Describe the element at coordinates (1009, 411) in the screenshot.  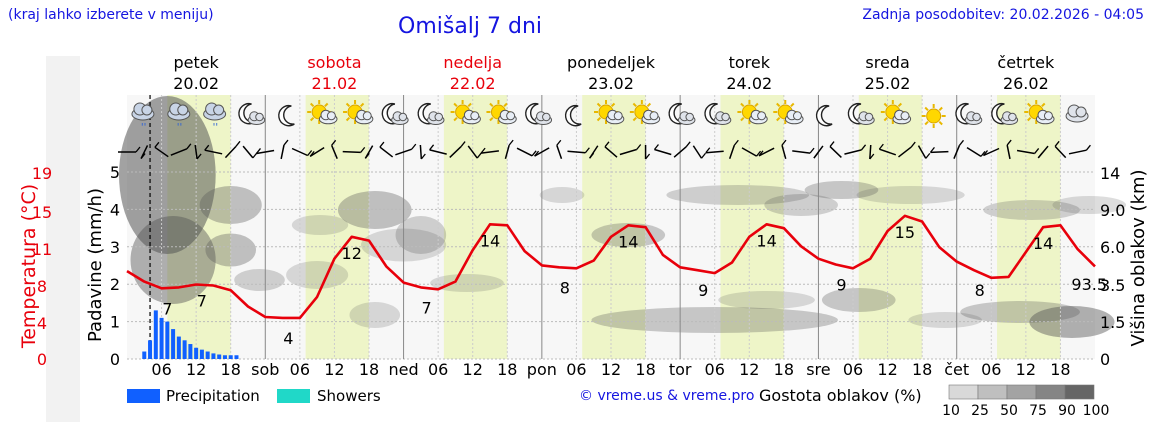
I see `cloud-density-tick: 50` at that location.